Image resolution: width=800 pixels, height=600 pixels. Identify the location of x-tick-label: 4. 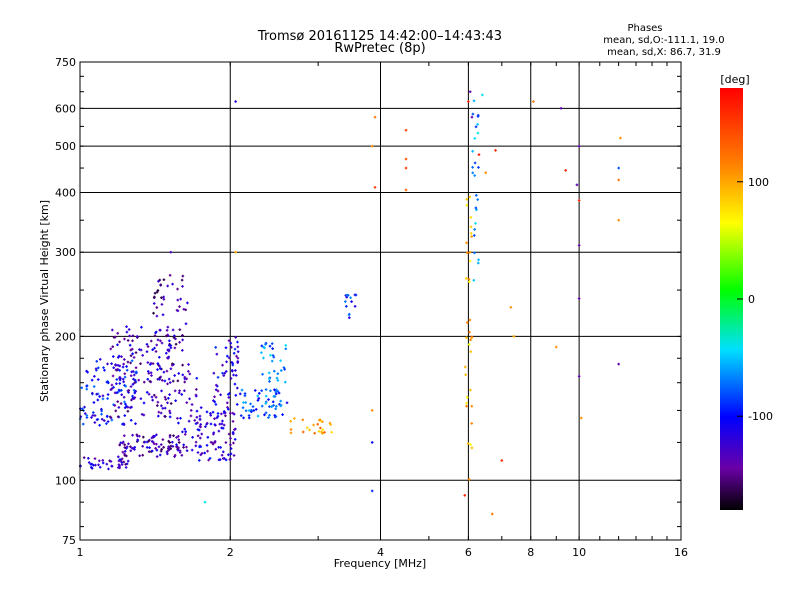
(380, 552).